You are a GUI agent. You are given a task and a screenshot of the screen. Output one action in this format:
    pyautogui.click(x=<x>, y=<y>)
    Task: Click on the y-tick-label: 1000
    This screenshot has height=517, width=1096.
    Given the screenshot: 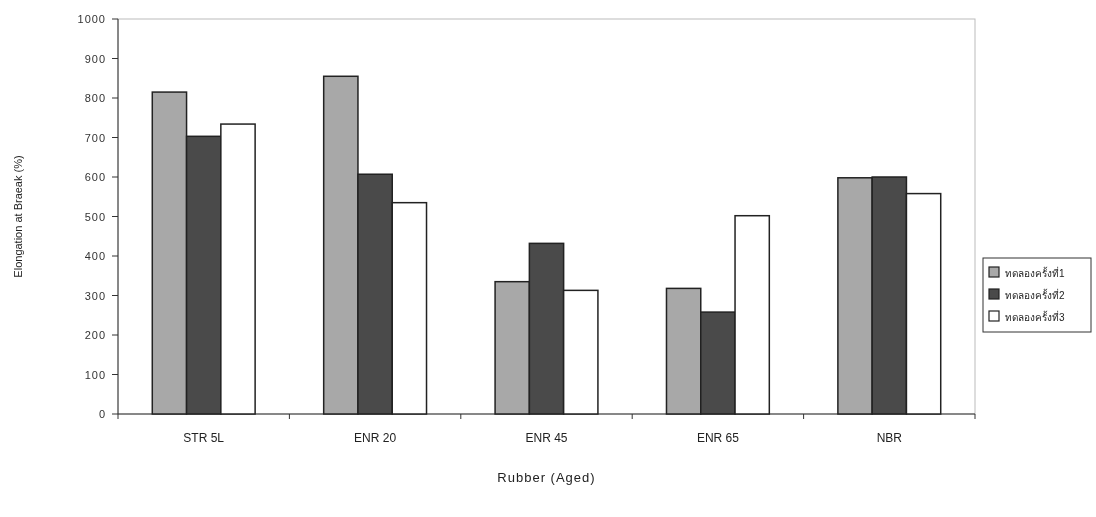 What is the action you would take?
    pyautogui.click(x=91, y=19)
    